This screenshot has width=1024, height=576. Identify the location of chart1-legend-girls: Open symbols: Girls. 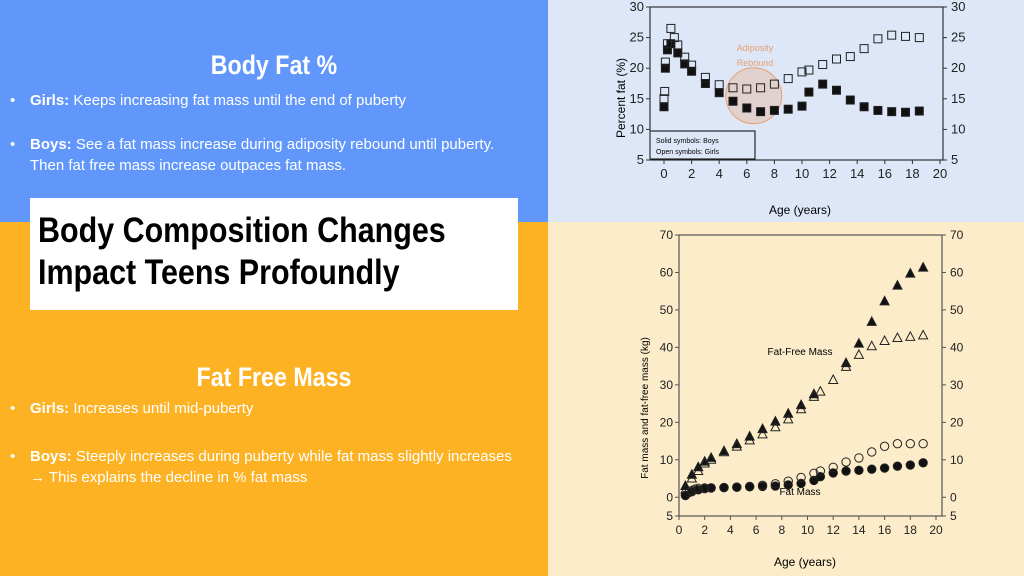
(688, 152).